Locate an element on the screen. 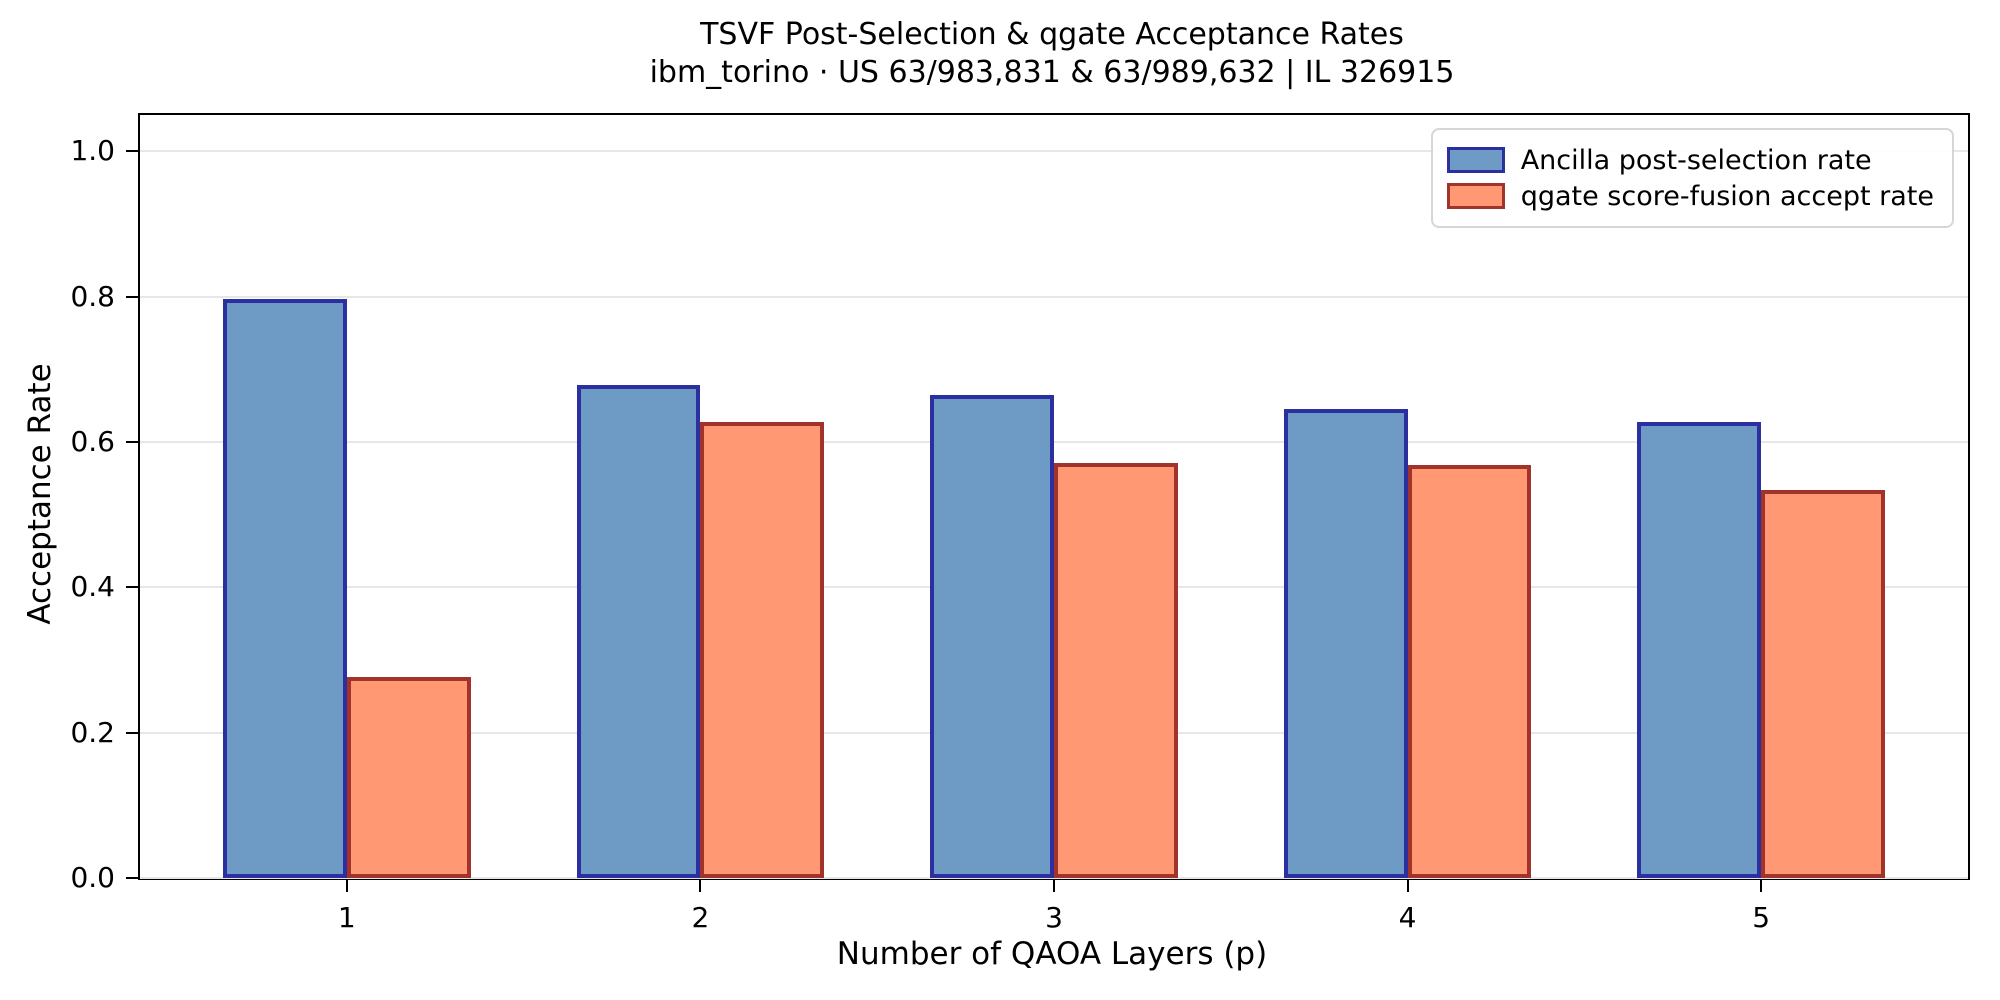 Image resolution: width=2000 pixels, height=1000 pixels. y-tick-mark-0.8 is located at coordinates (132, 296).